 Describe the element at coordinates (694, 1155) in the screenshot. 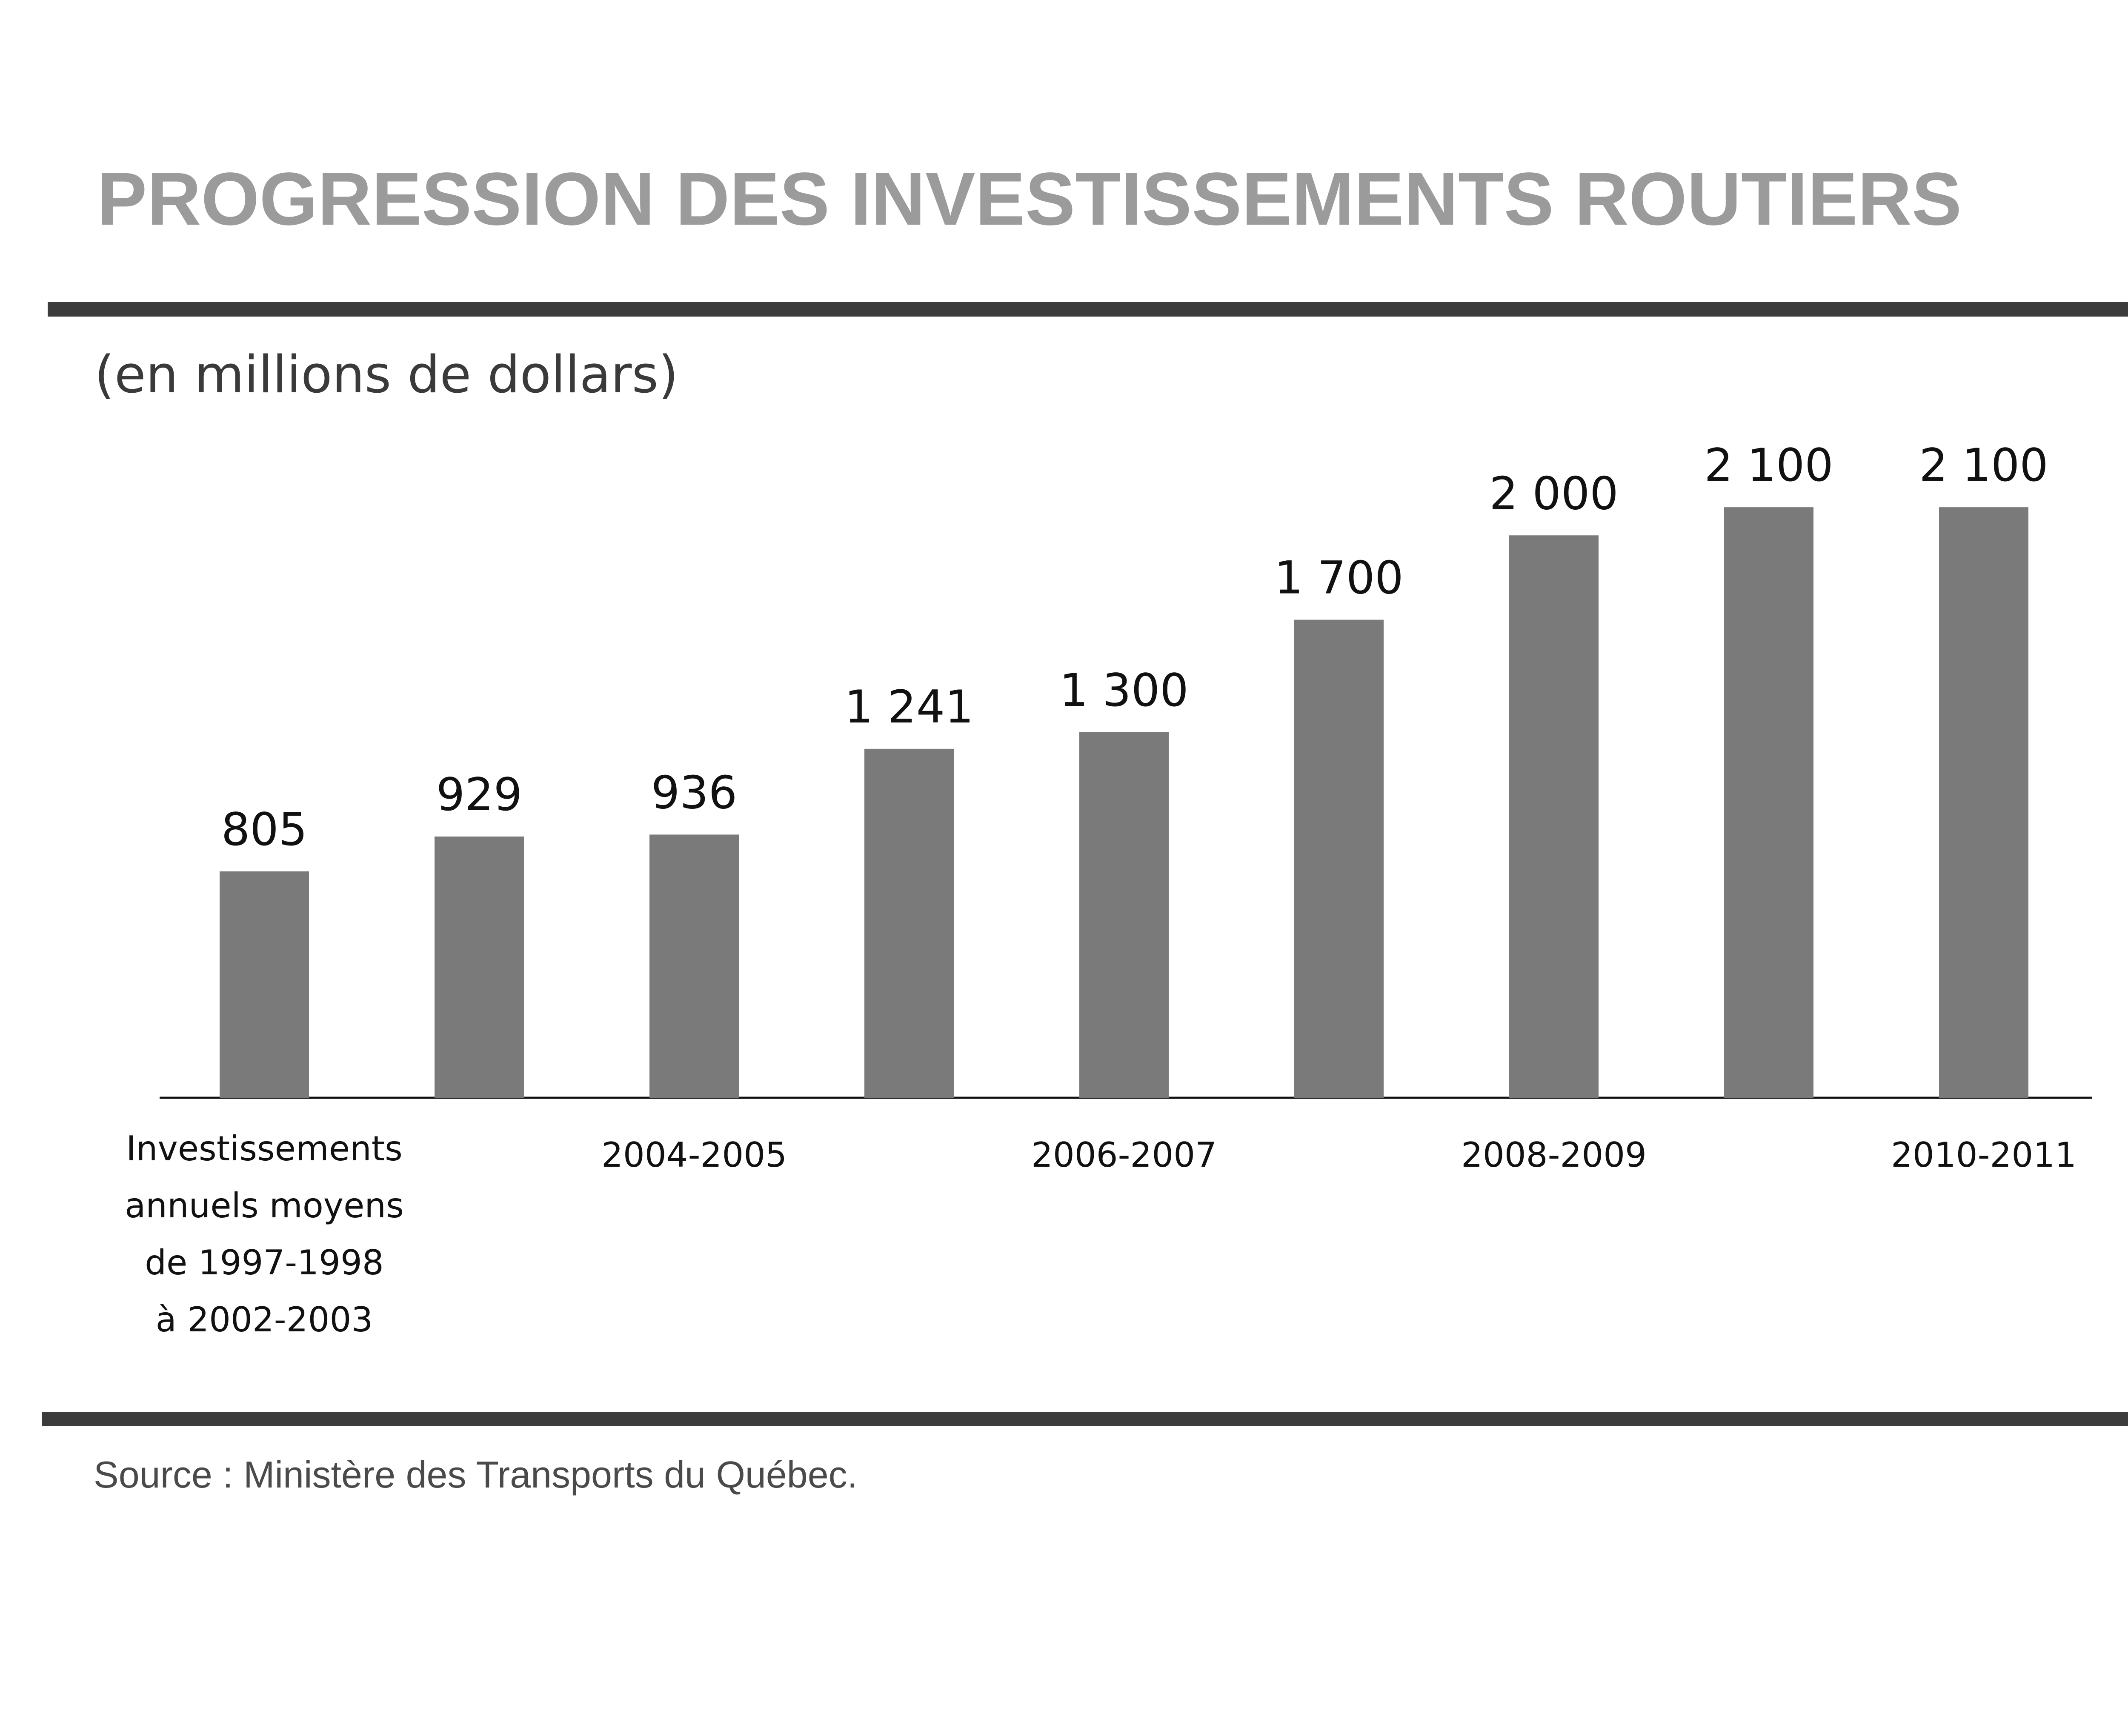

I see `category-label-1-line-0: 2004-2005` at that location.